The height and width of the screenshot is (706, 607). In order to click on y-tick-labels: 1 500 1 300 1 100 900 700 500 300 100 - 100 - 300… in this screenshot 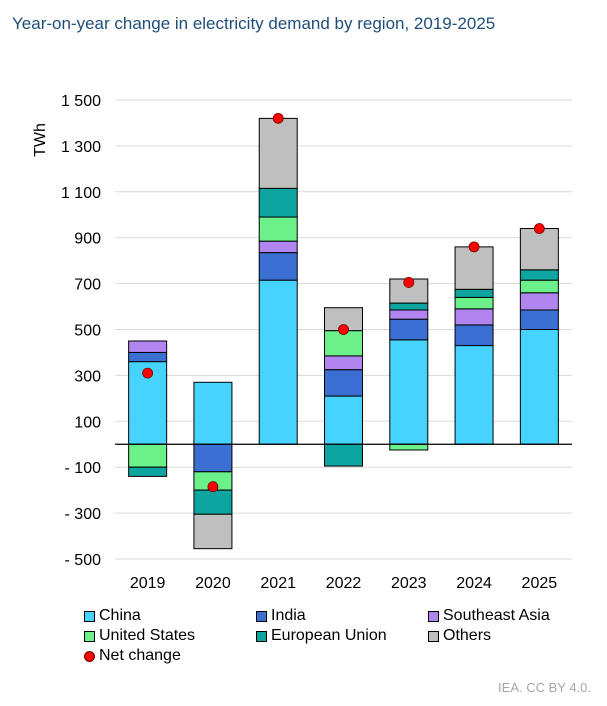, I will do `click(81, 331)`.